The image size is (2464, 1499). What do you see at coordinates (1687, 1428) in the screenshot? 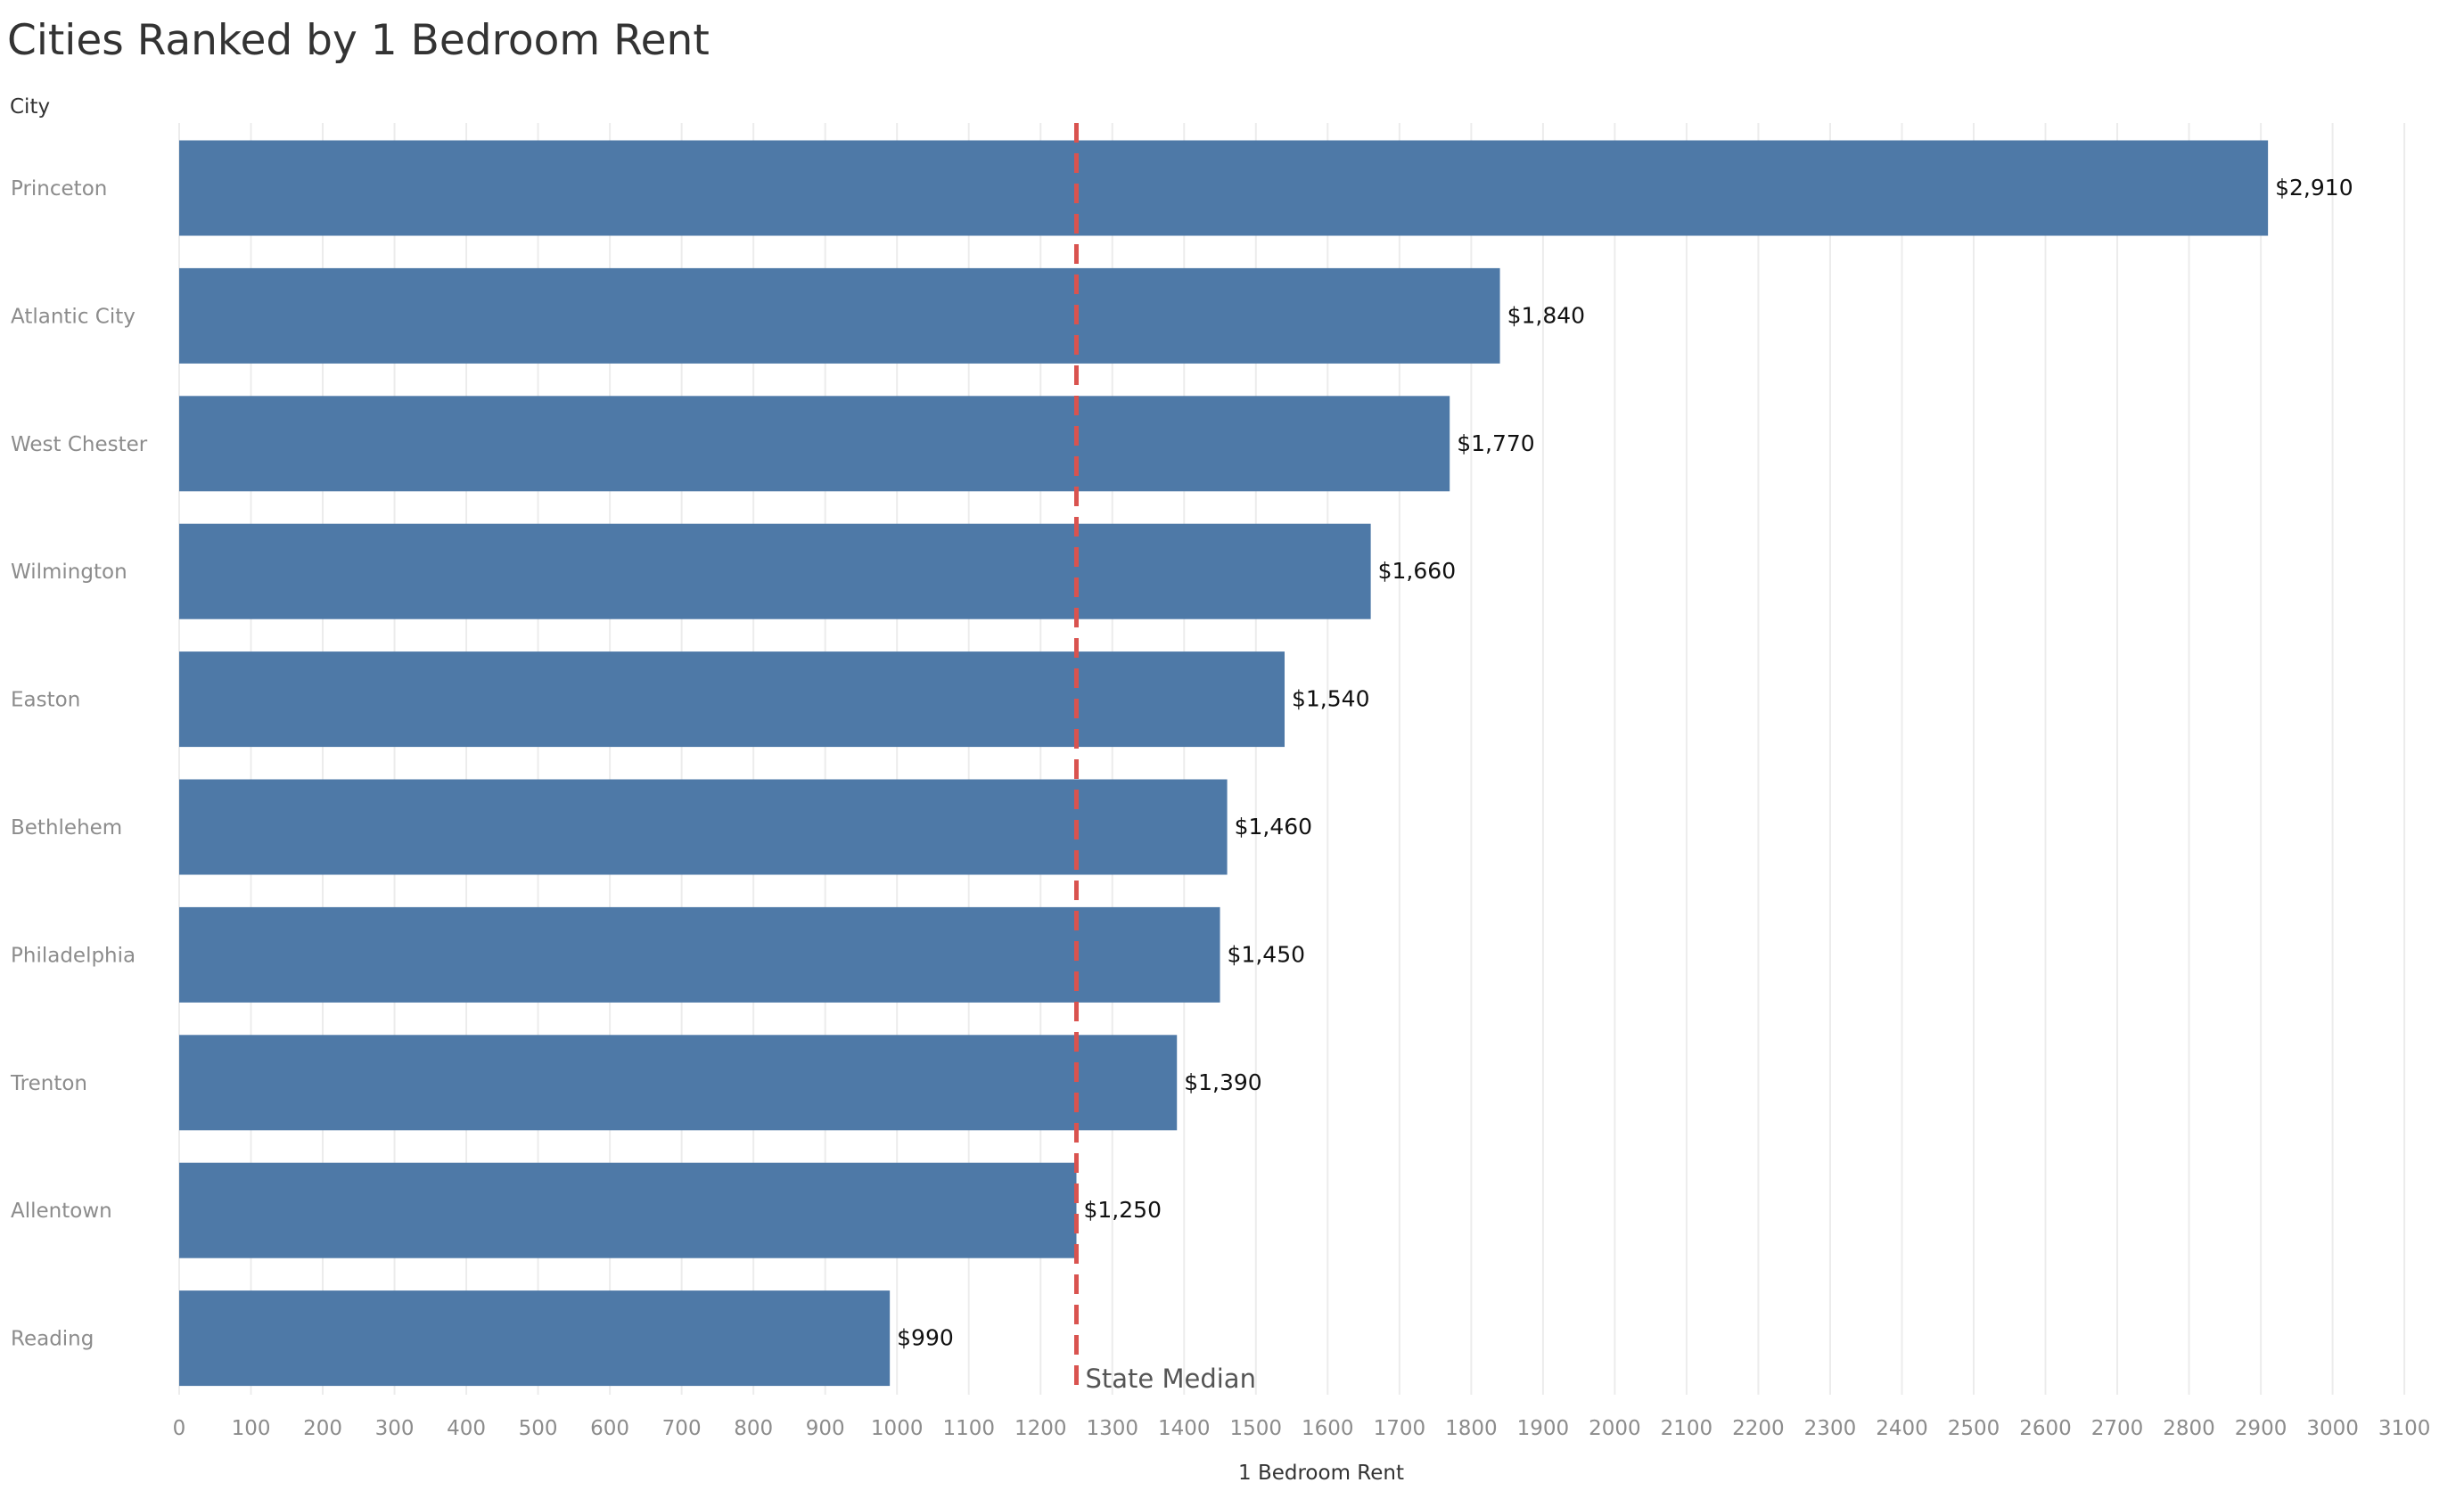
I see `x-tick-label: 2100` at bounding box center [1687, 1428].